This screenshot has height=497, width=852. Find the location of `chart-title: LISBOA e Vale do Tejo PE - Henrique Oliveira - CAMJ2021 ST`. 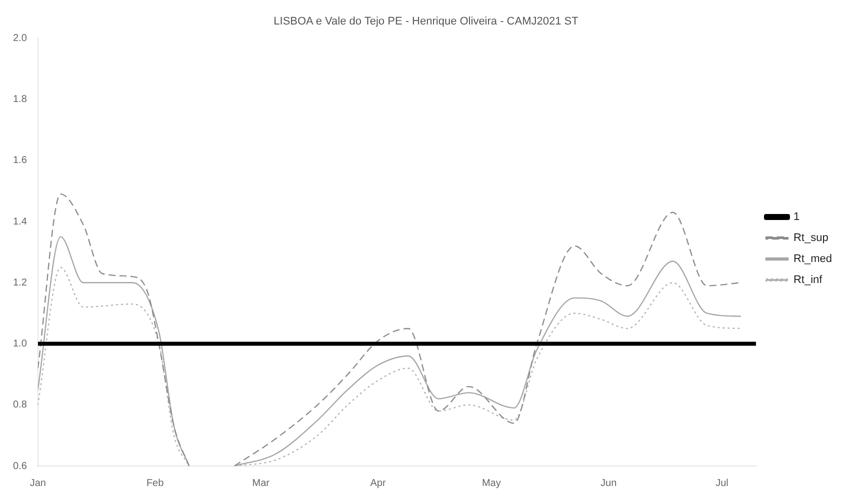

chart-title: LISBOA e Vale do Tejo PE - Henrique Oliveira - CAMJ2021 ST is located at coordinates (426, 22).